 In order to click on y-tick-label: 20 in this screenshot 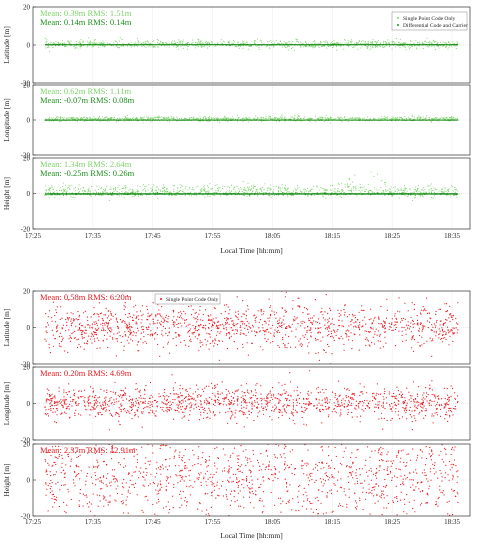, I will do `click(27, 158)`.